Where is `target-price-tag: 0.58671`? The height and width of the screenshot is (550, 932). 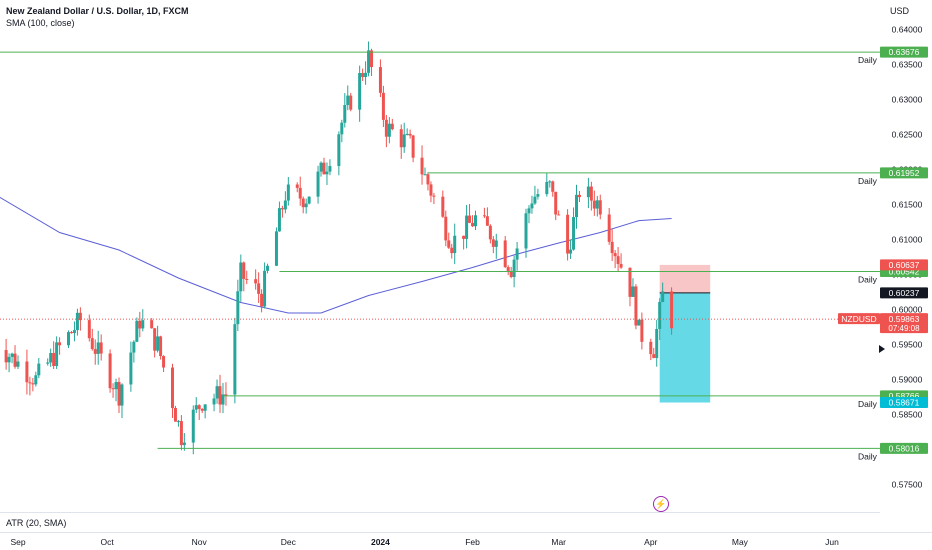 target-price-tag: 0.58671 is located at coordinates (904, 403).